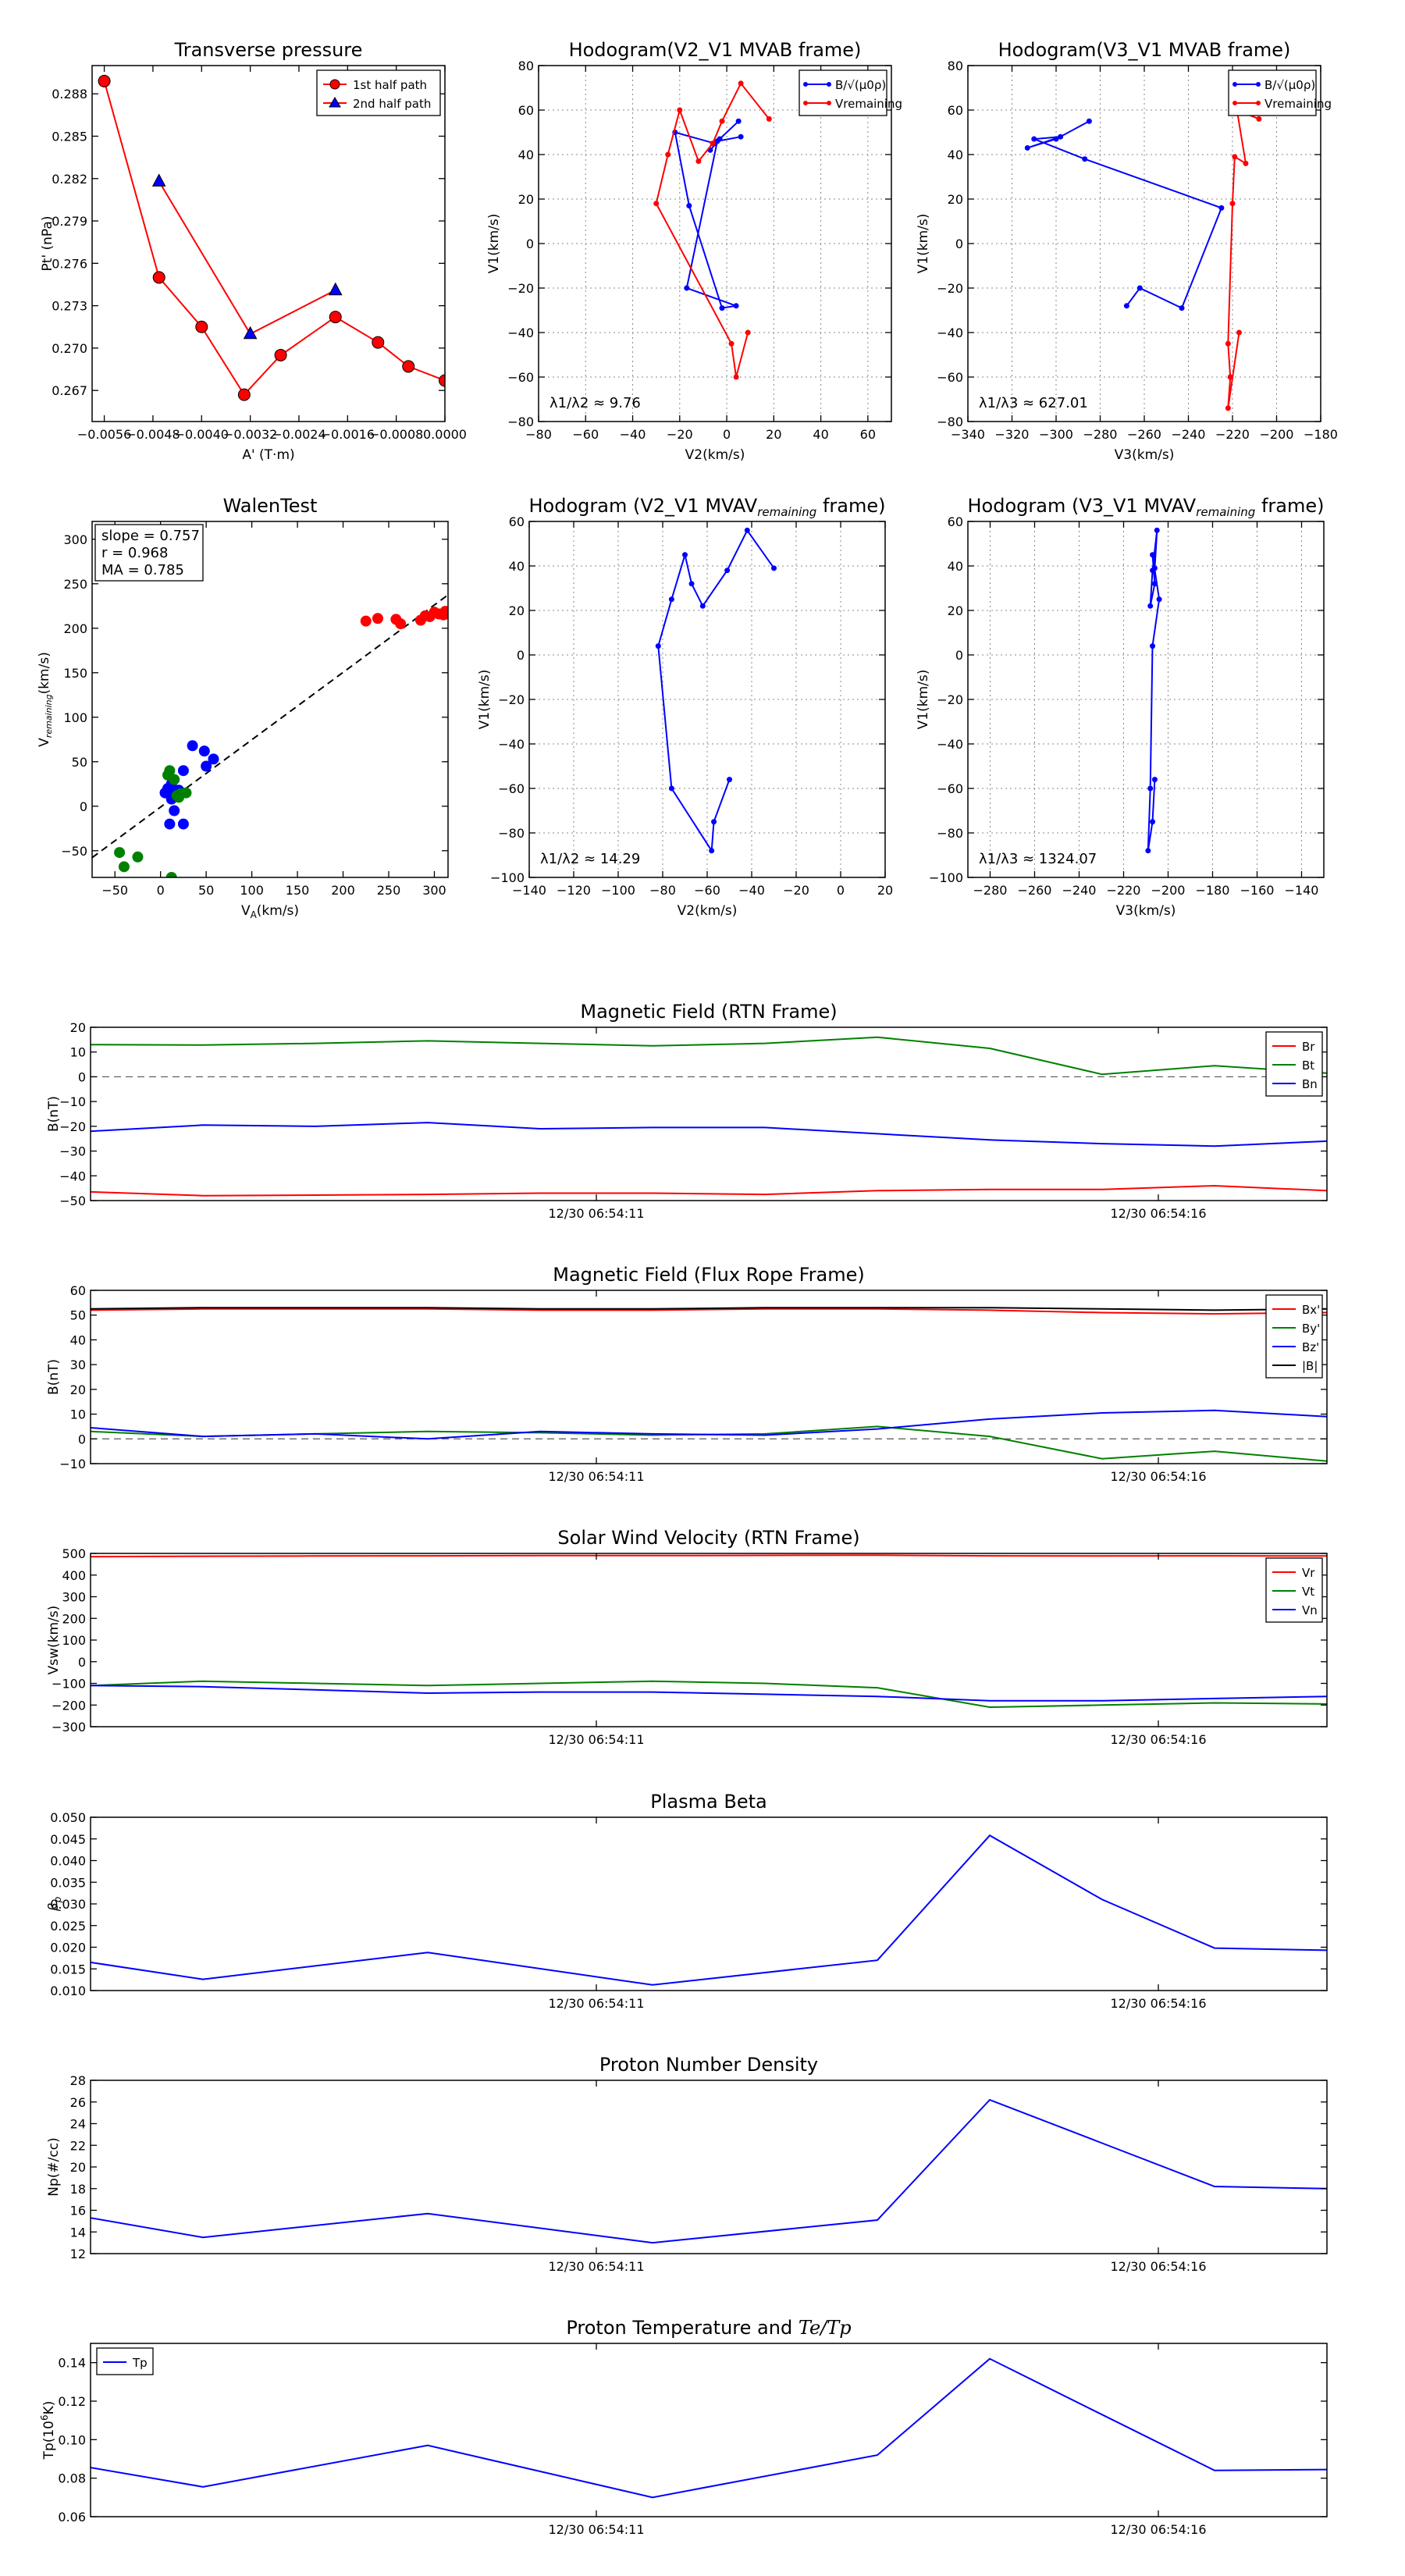  Describe the element at coordinates (709, 1012) in the screenshot. I see `chart-title: Magnetic Field (RTN Frame)` at that location.